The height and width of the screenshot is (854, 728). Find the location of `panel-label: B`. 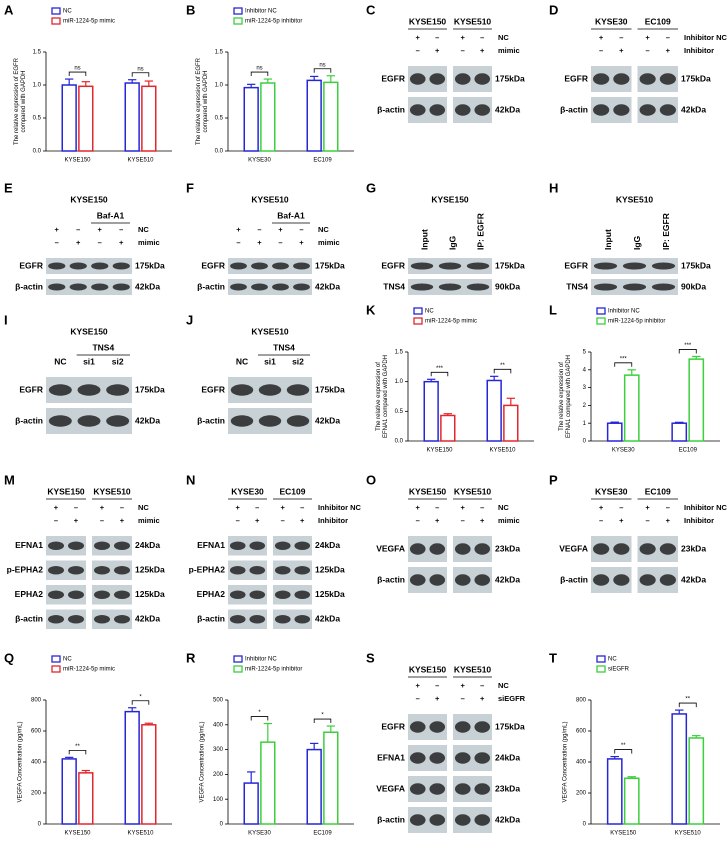

panel-label: B is located at coordinates (190, 9).